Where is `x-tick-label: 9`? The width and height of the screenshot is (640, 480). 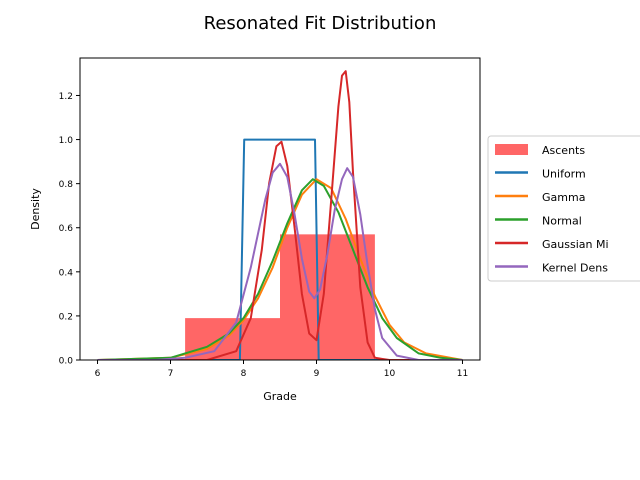 x-tick-label: 9 is located at coordinates (317, 374).